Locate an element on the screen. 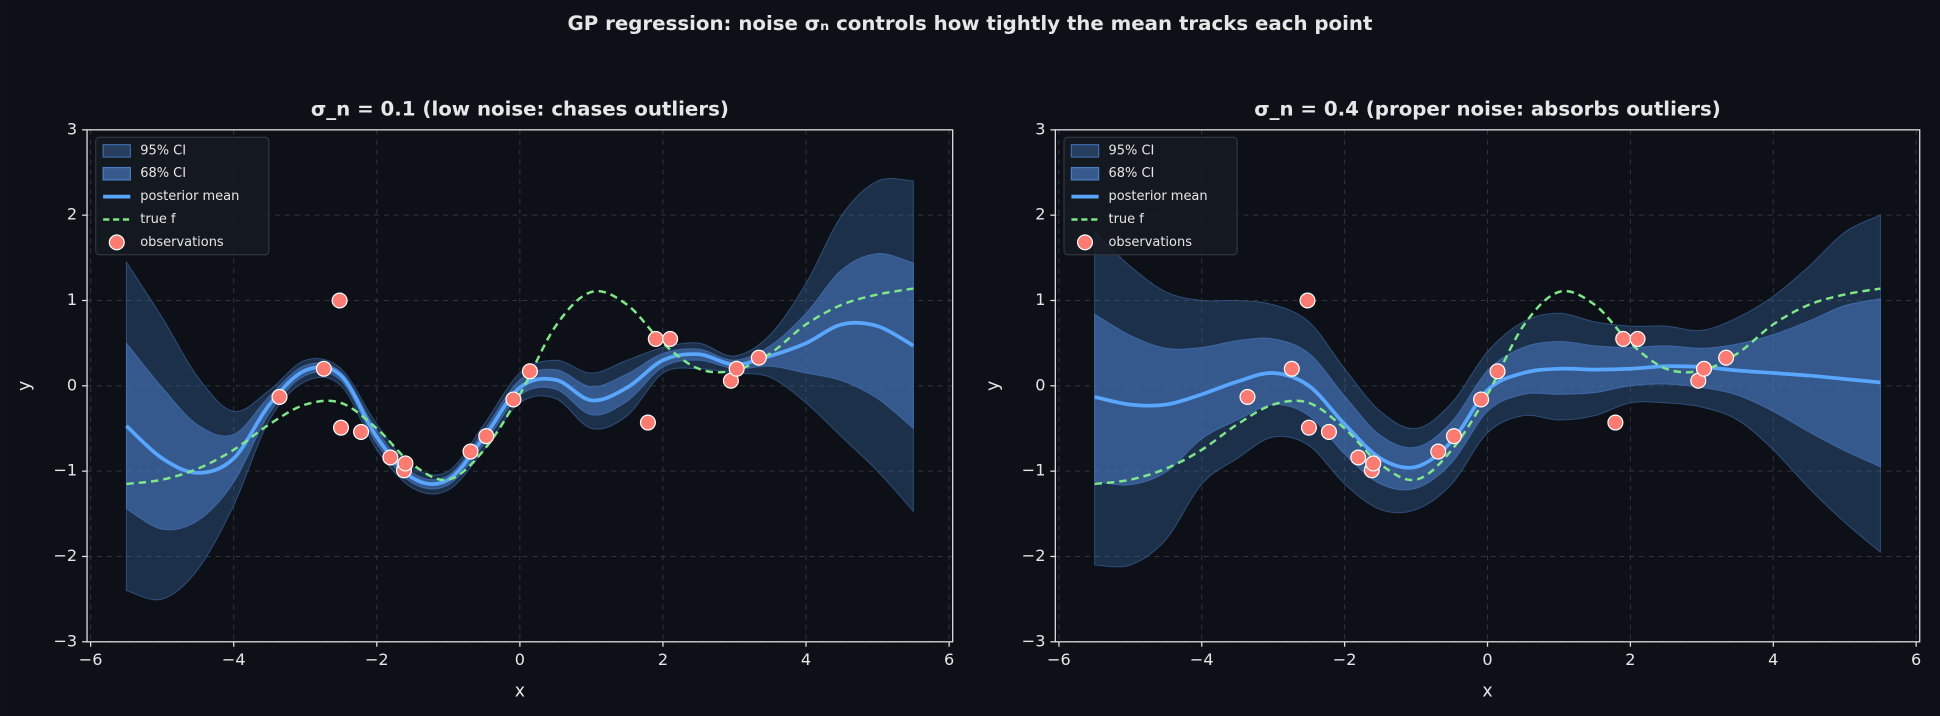  axes-title: σ_n = 0.1 (low noise: chases outliers) is located at coordinates (520, 109).